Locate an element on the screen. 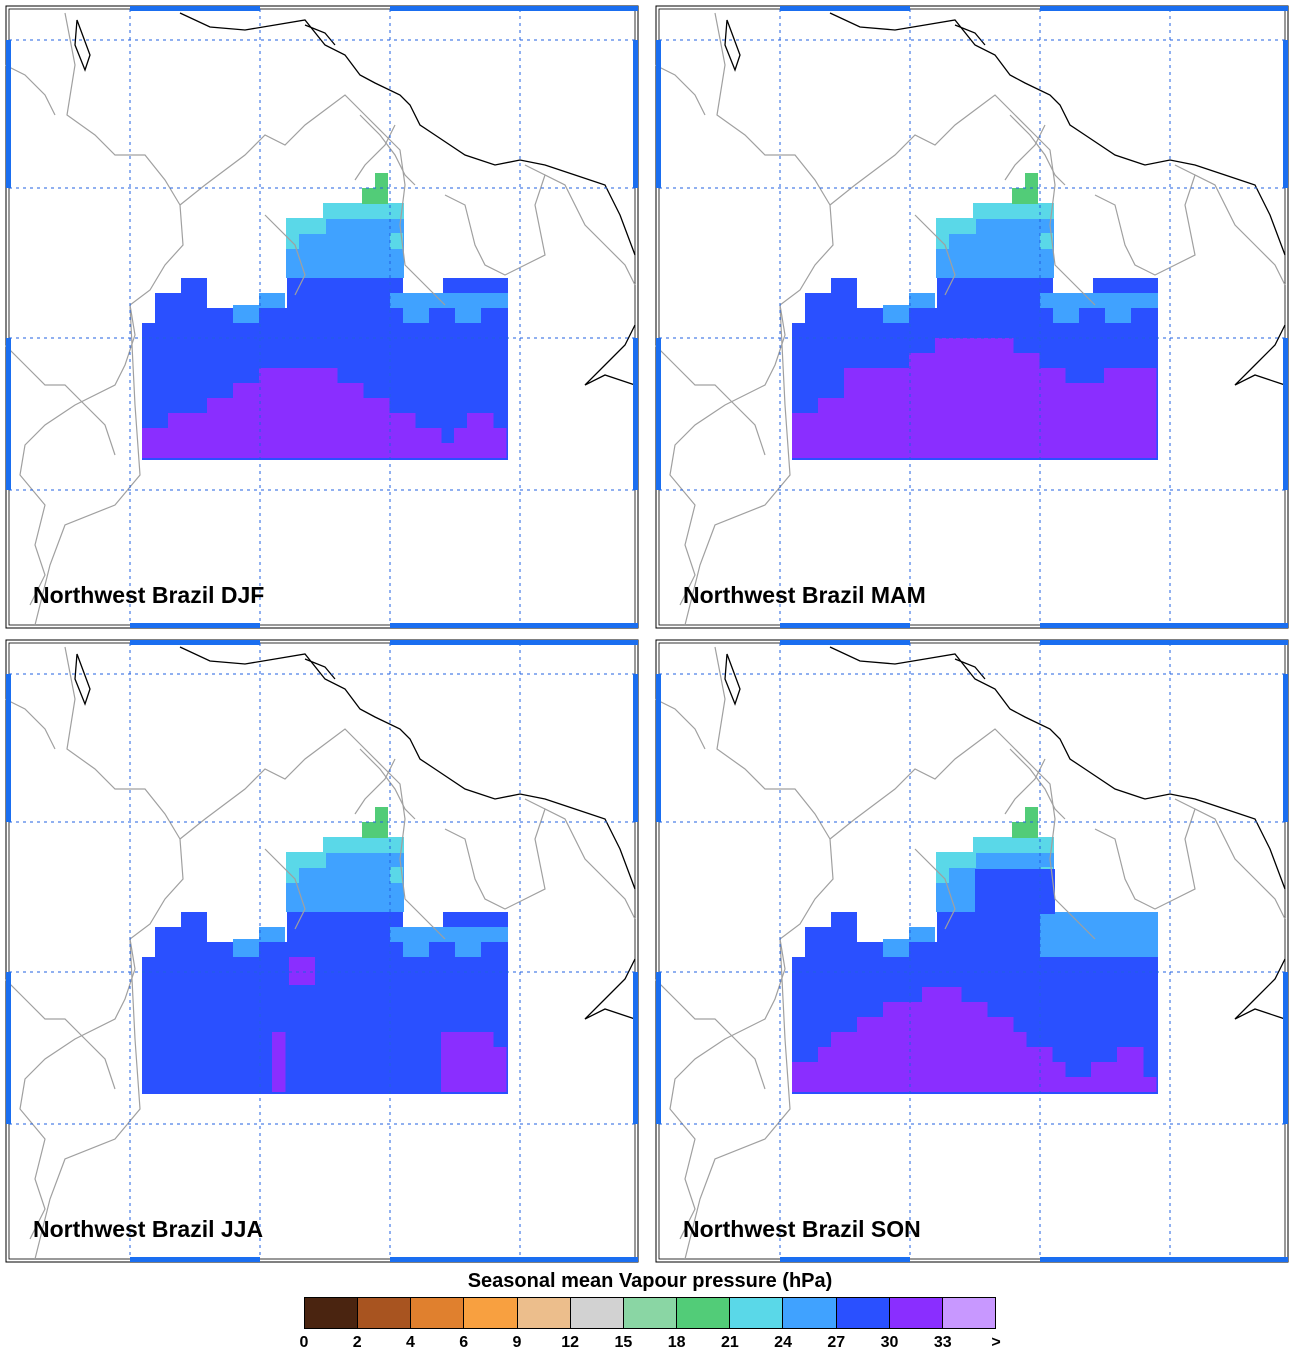 This screenshot has height=1355, width=1300. legend-tick-label: 30 is located at coordinates (889, 1342).